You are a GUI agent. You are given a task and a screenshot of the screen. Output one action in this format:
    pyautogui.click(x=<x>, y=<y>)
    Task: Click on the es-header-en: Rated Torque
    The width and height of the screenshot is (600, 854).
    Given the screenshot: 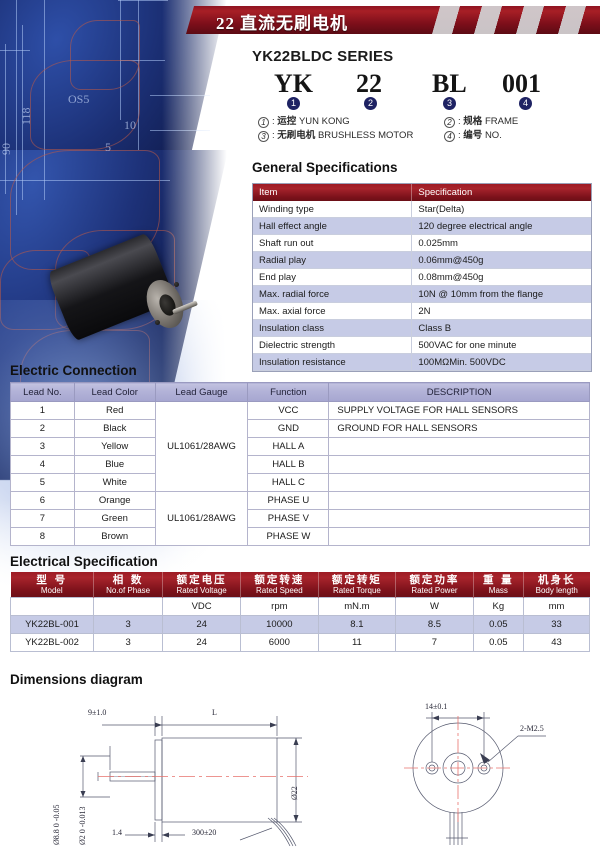 What is the action you would take?
    pyautogui.click(x=356, y=591)
    